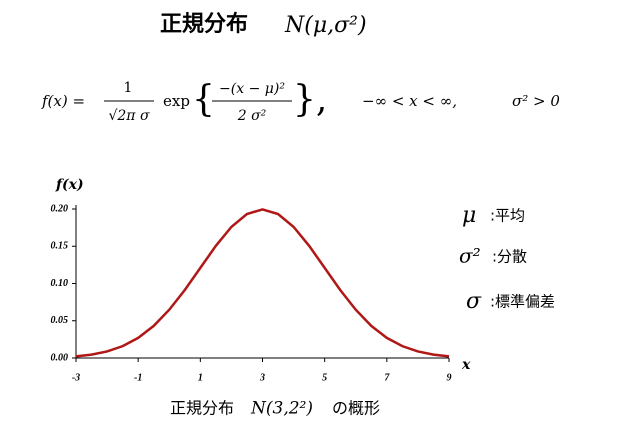  Describe the element at coordinates (356, 408) in the screenshot. I see `caption-suffix: の概形` at that location.